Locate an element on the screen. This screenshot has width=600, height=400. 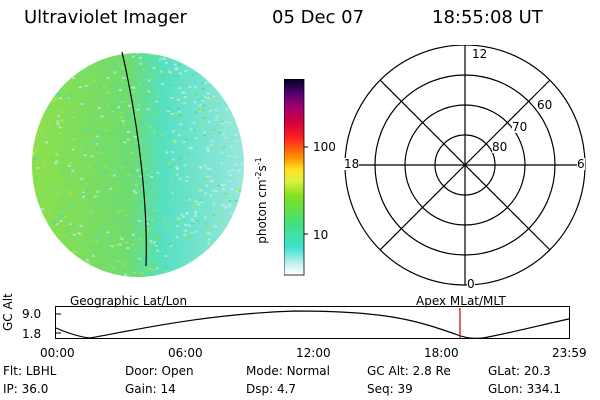
x-tick-1800: 18:00 is located at coordinates (441, 353).